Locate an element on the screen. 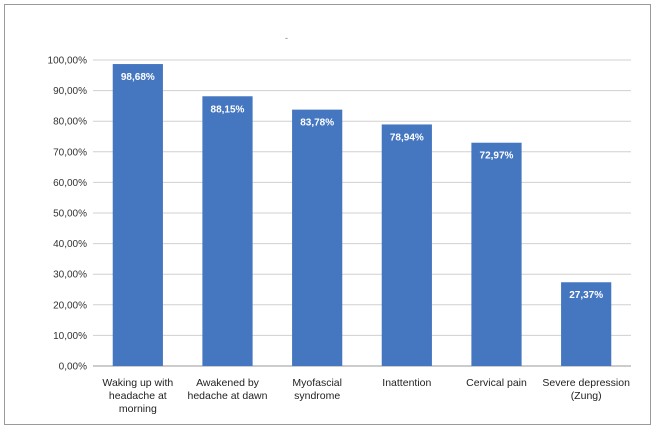  x-category-label: Waking up with headache at morning is located at coordinates (137, 396).